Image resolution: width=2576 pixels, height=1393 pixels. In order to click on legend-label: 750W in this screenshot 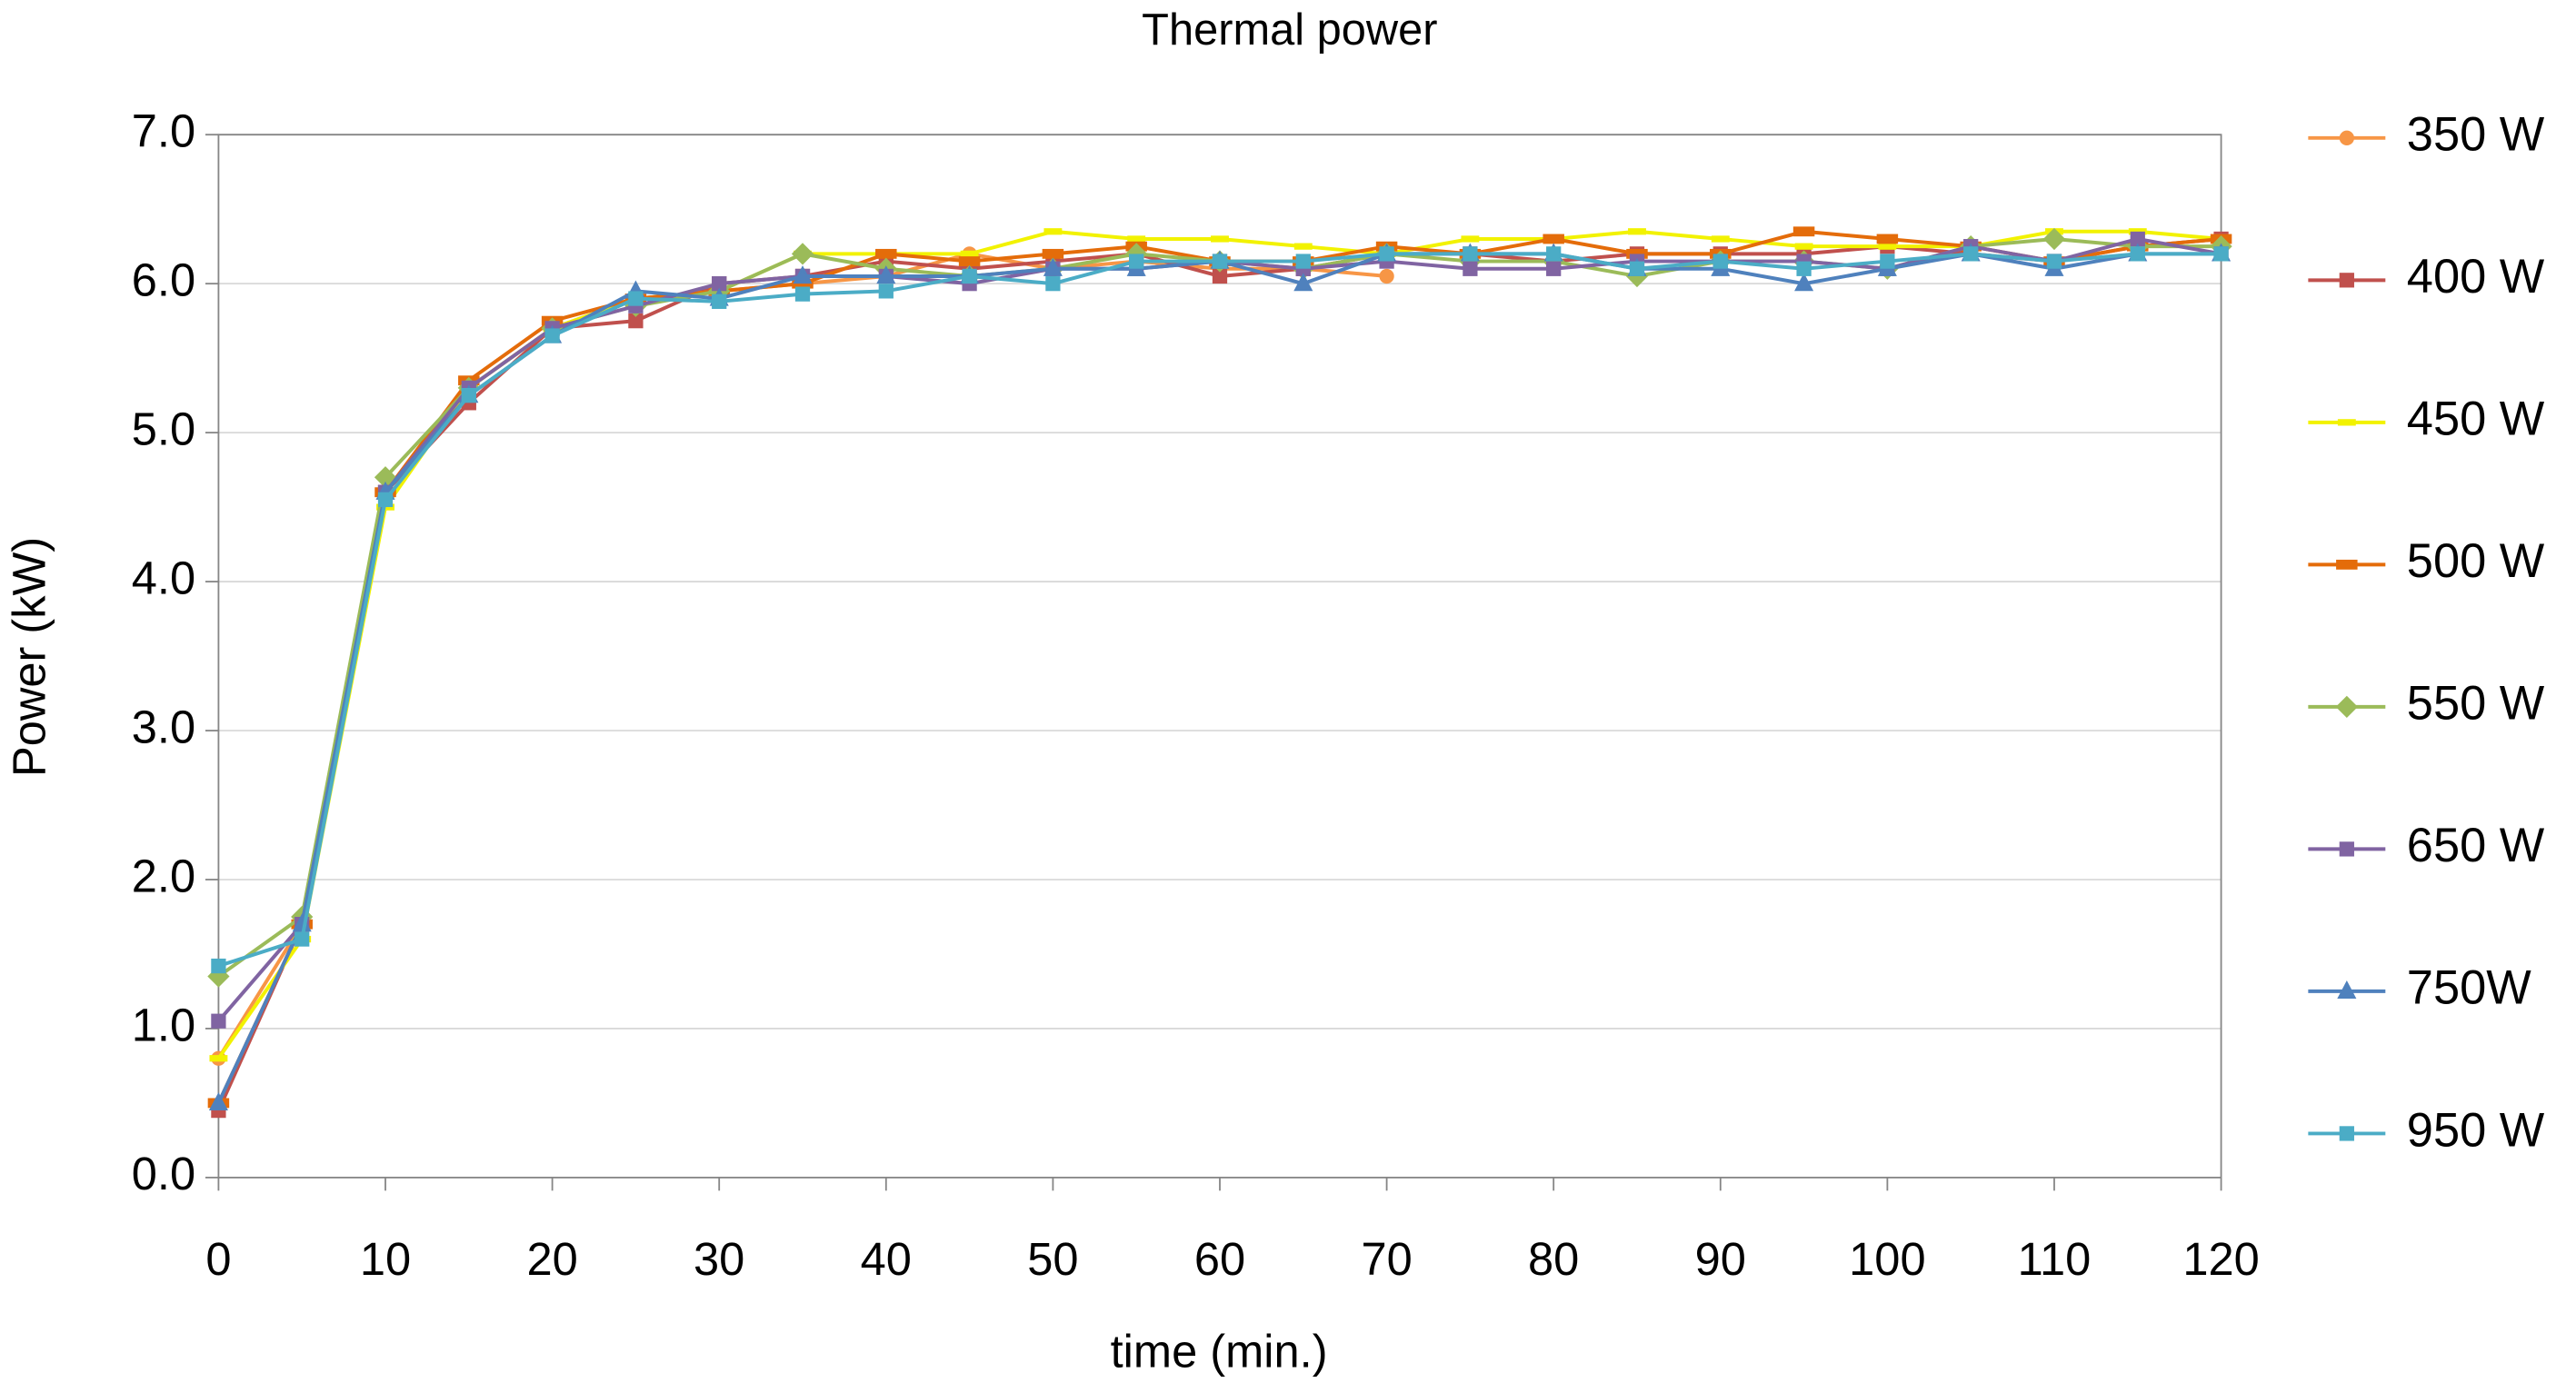, I will do `click(2469, 989)`.